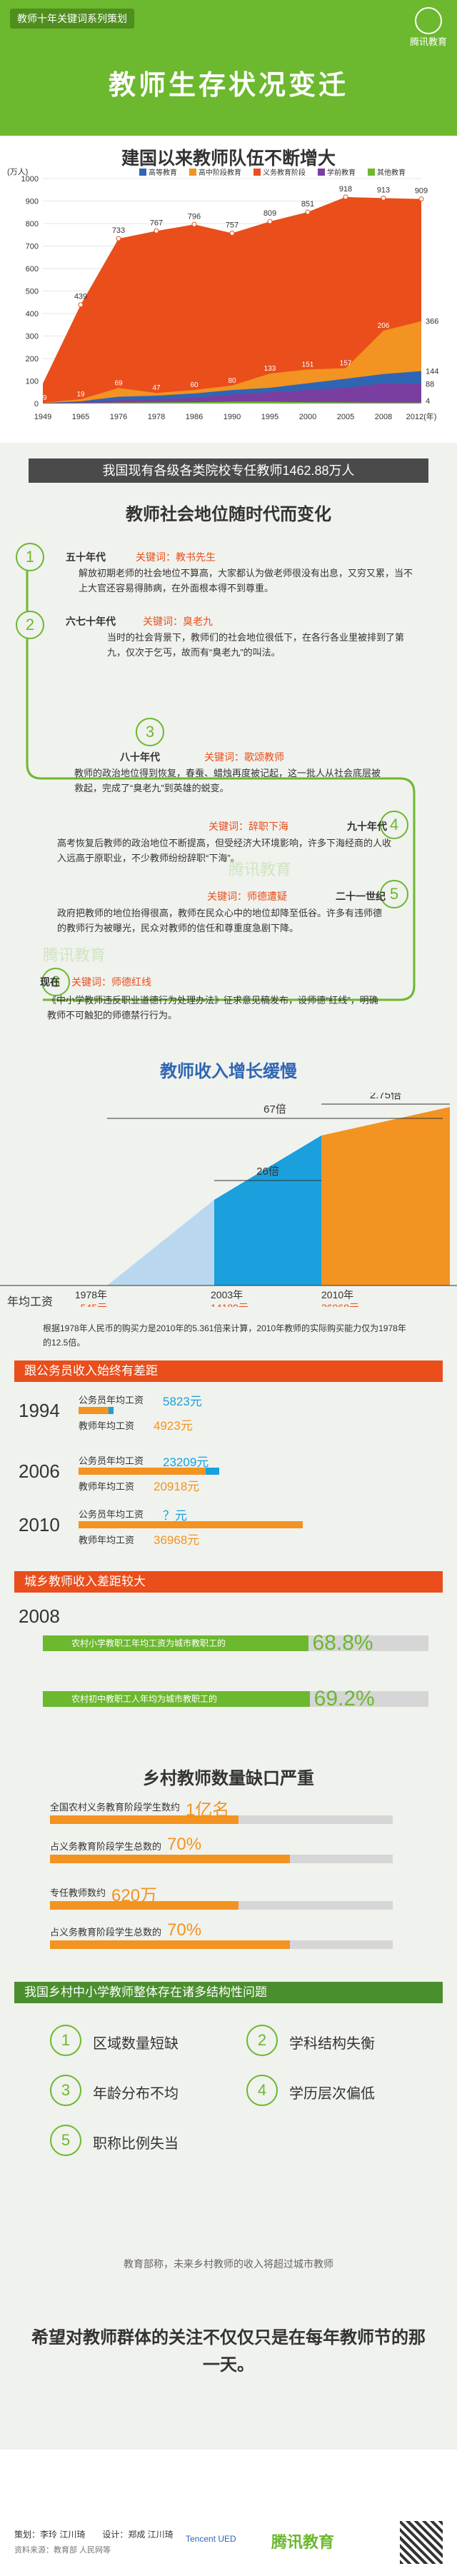 The image size is (457, 2576). What do you see at coordinates (177, 1540) in the screenshot?
I see `teacher-value: 36968元` at bounding box center [177, 1540].